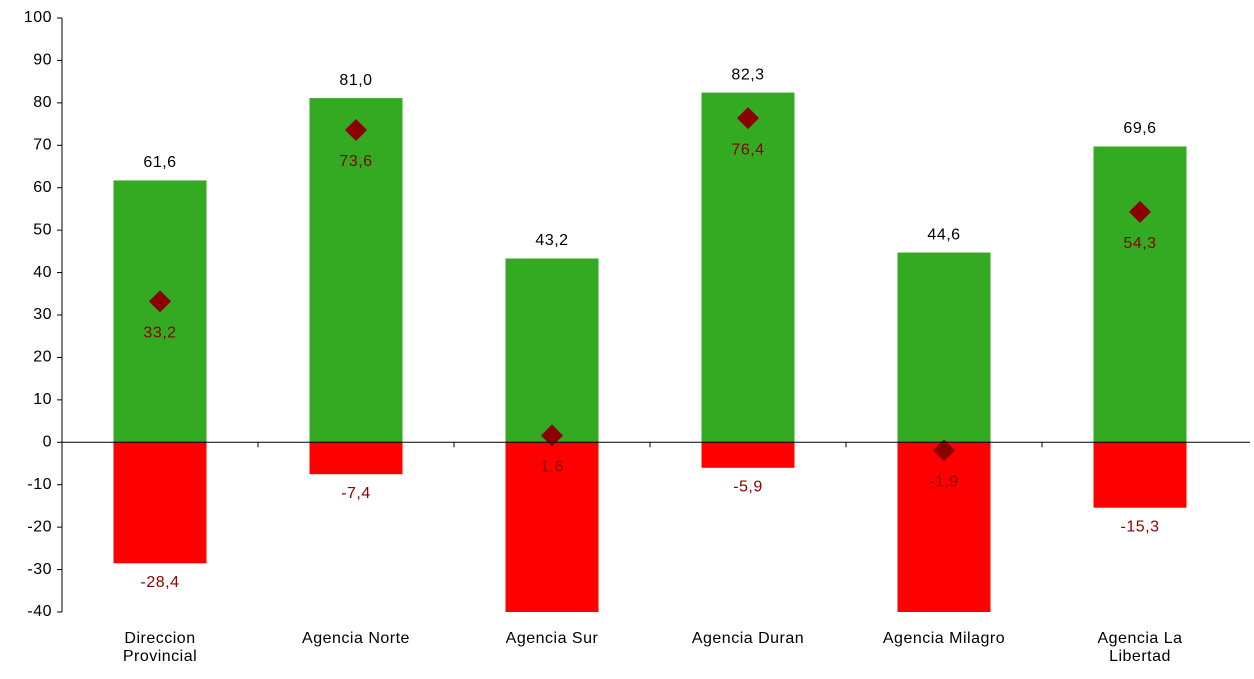 The width and height of the screenshot is (1254, 679). I want to click on data-label: -7,4, so click(356, 493).